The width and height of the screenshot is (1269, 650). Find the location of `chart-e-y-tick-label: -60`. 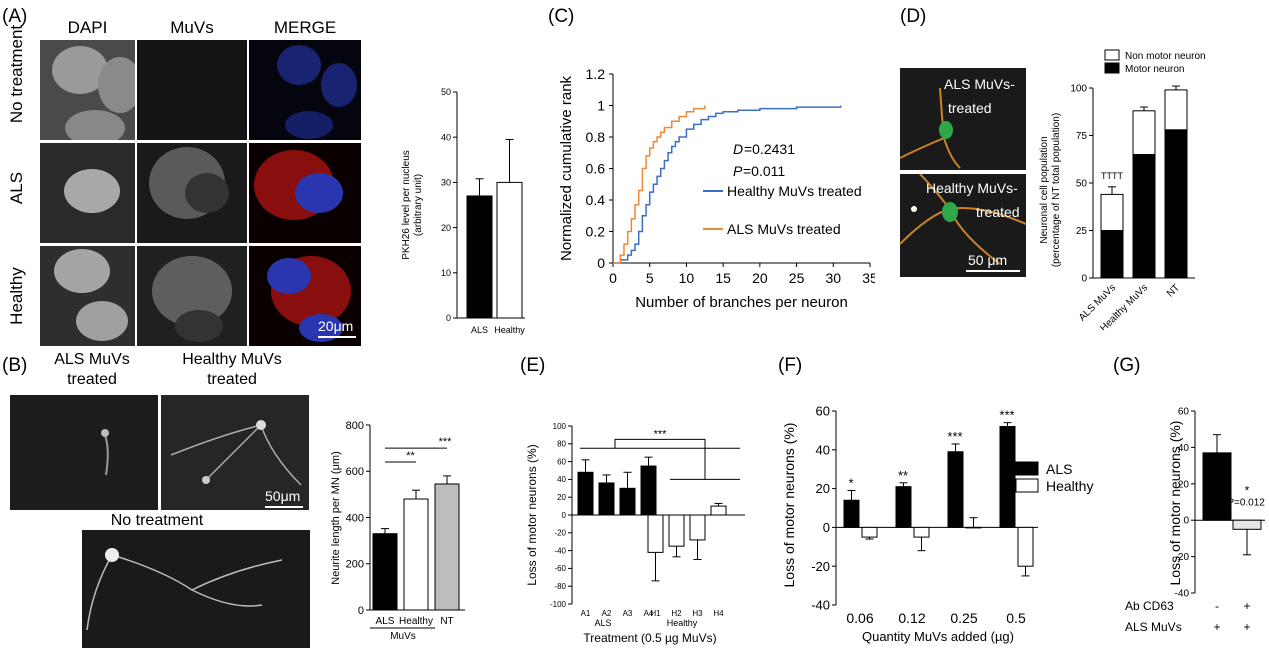

chart-e-y-tick-label: -60 is located at coordinates (560, 568).